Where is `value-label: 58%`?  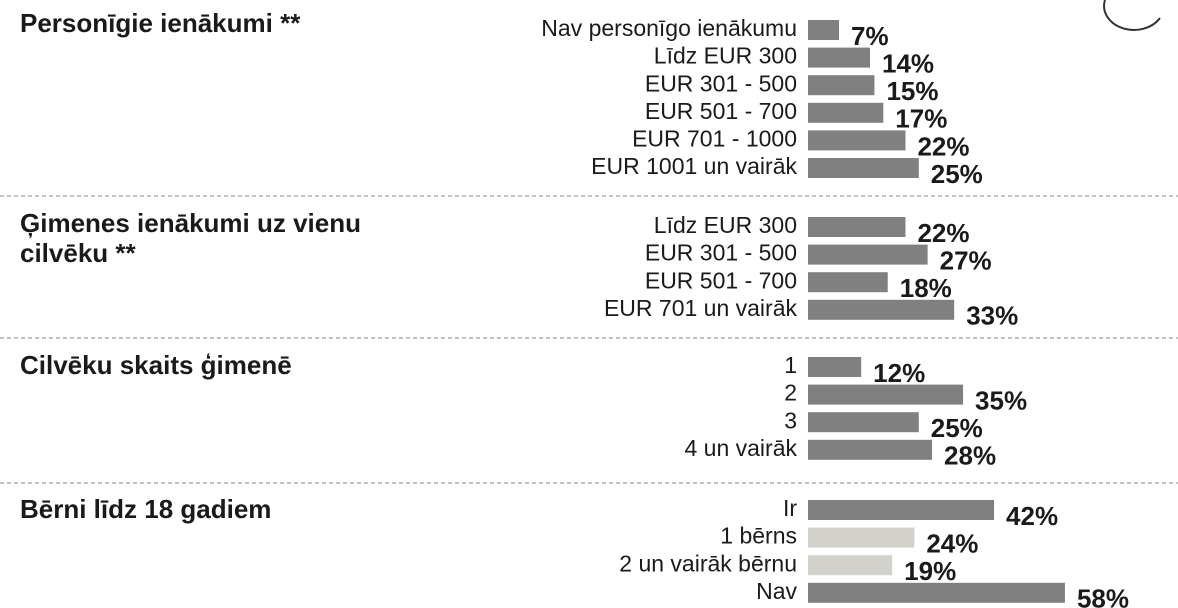
value-label: 58% is located at coordinates (1103, 596).